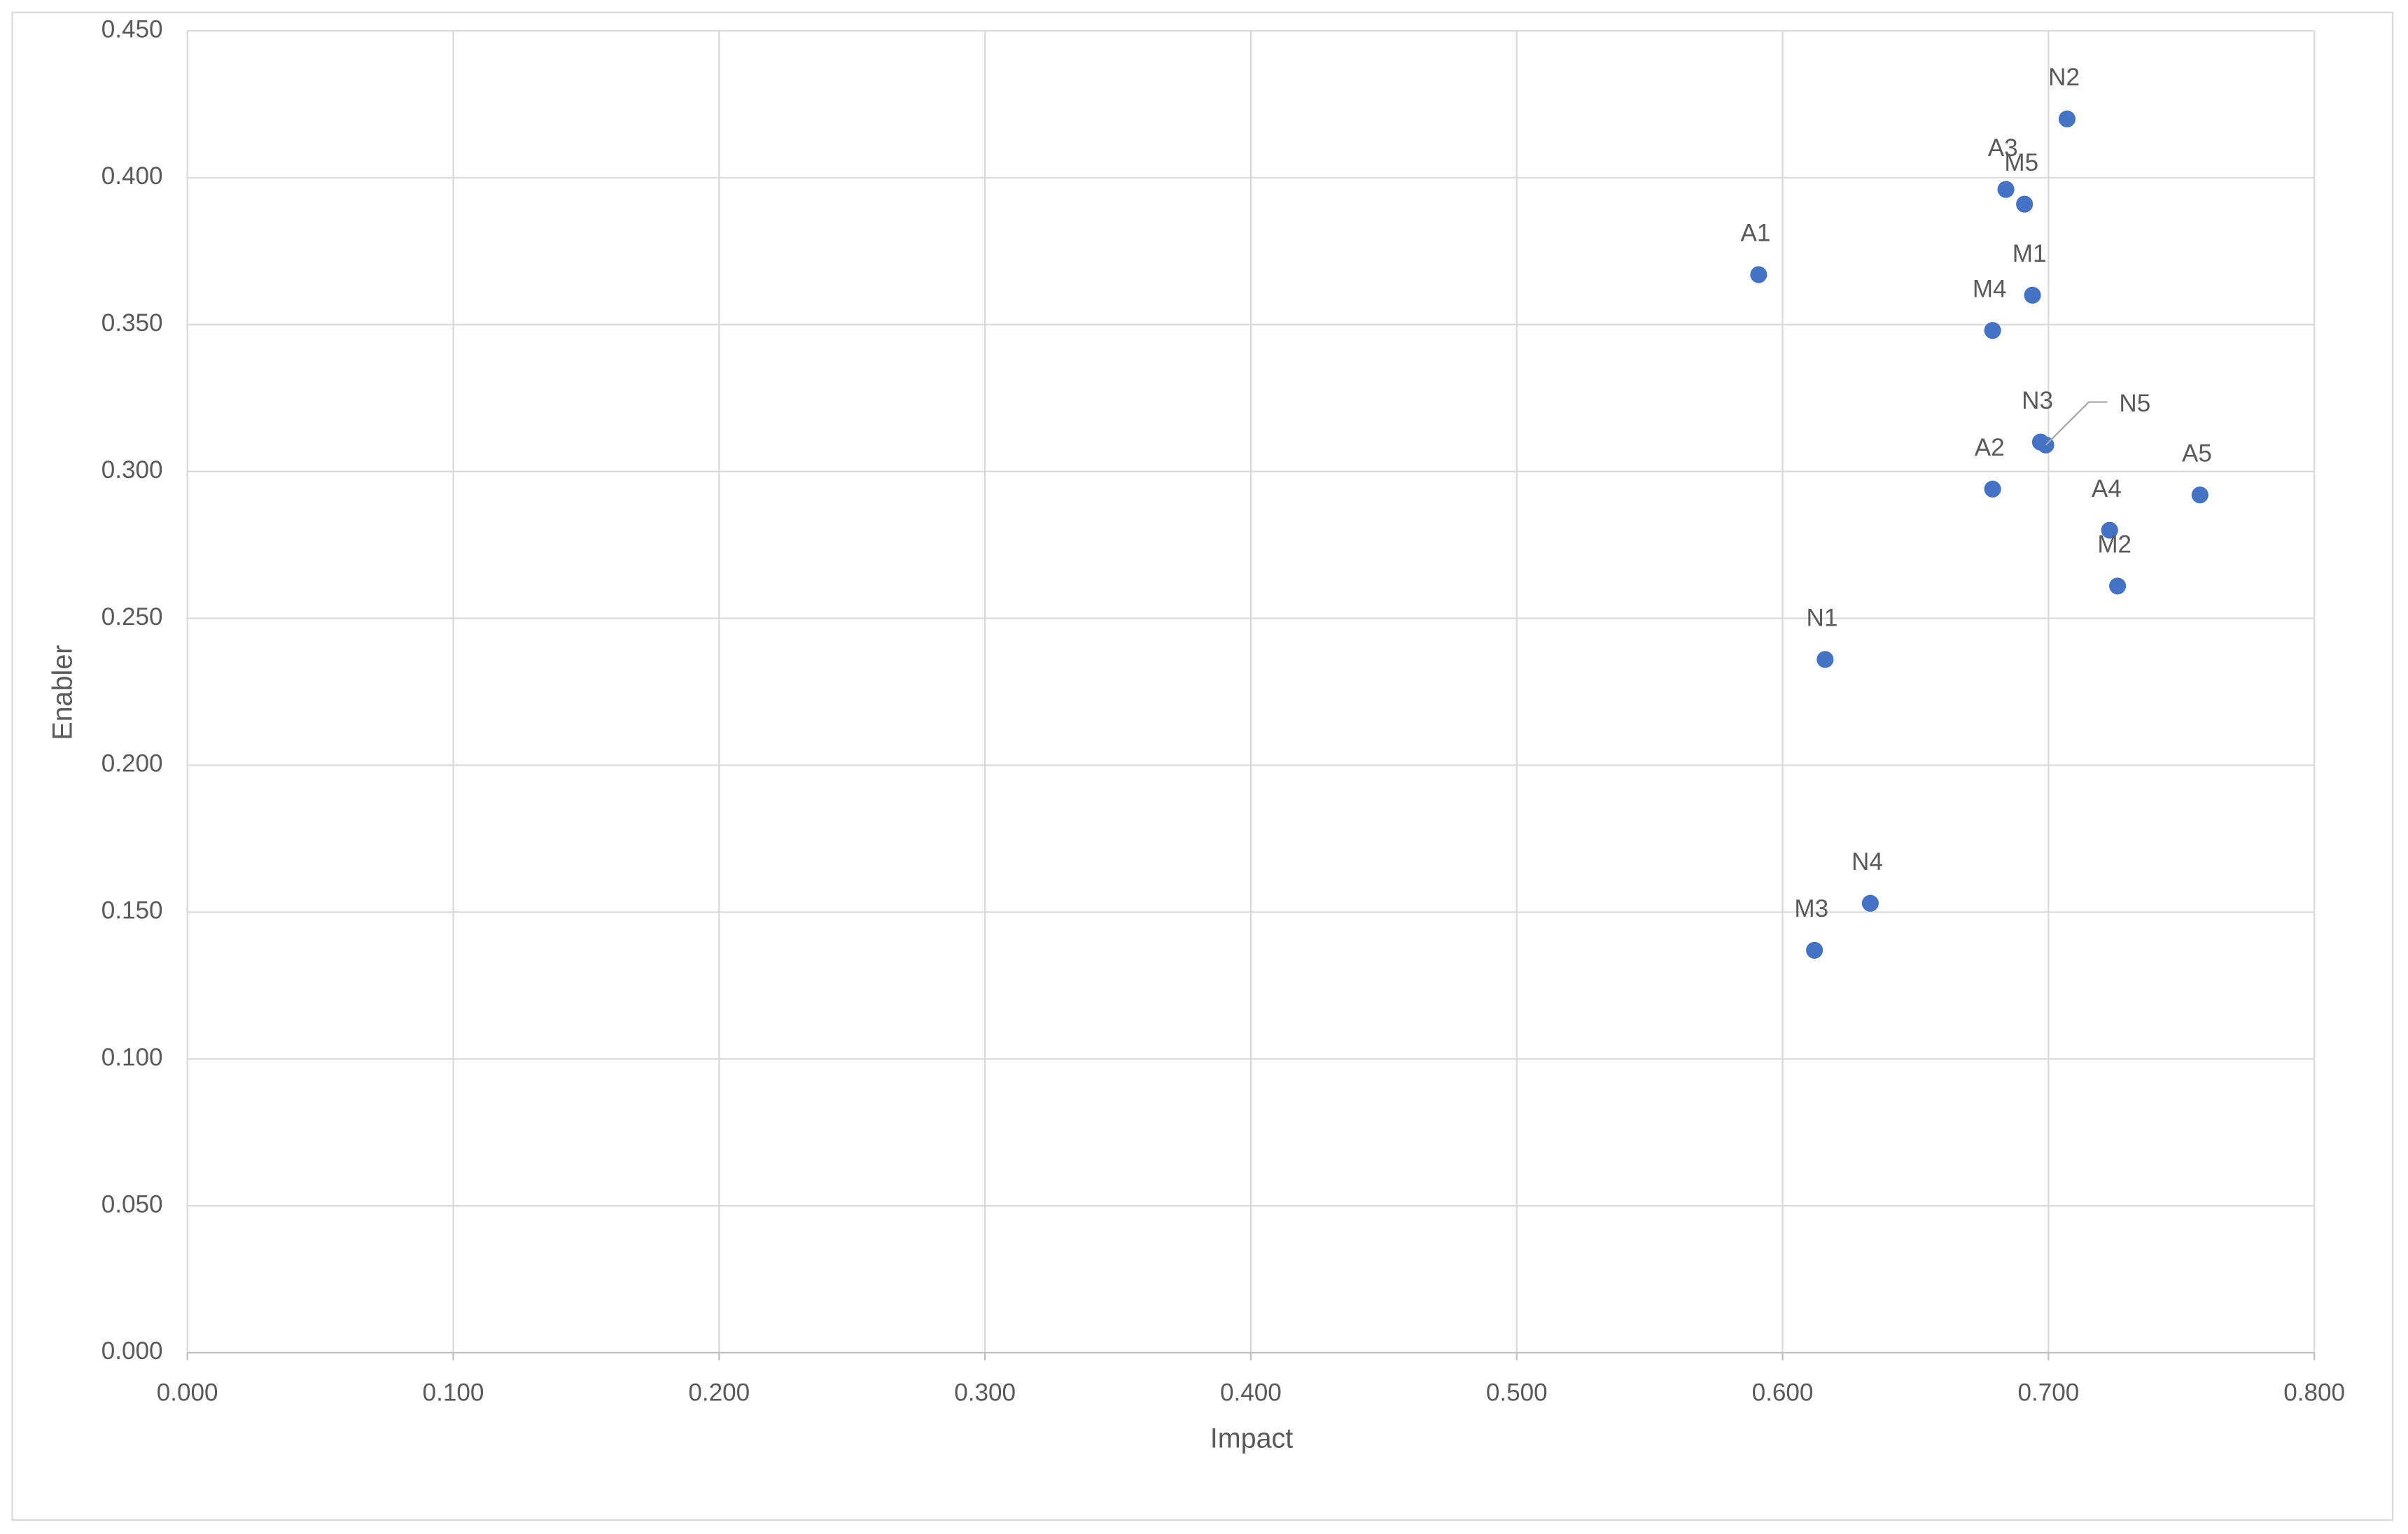 This screenshot has height=1534, width=2408. What do you see at coordinates (132, 1057) in the screenshot?
I see `y-tick-label: 0.100` at bounding box center [132, 1057].